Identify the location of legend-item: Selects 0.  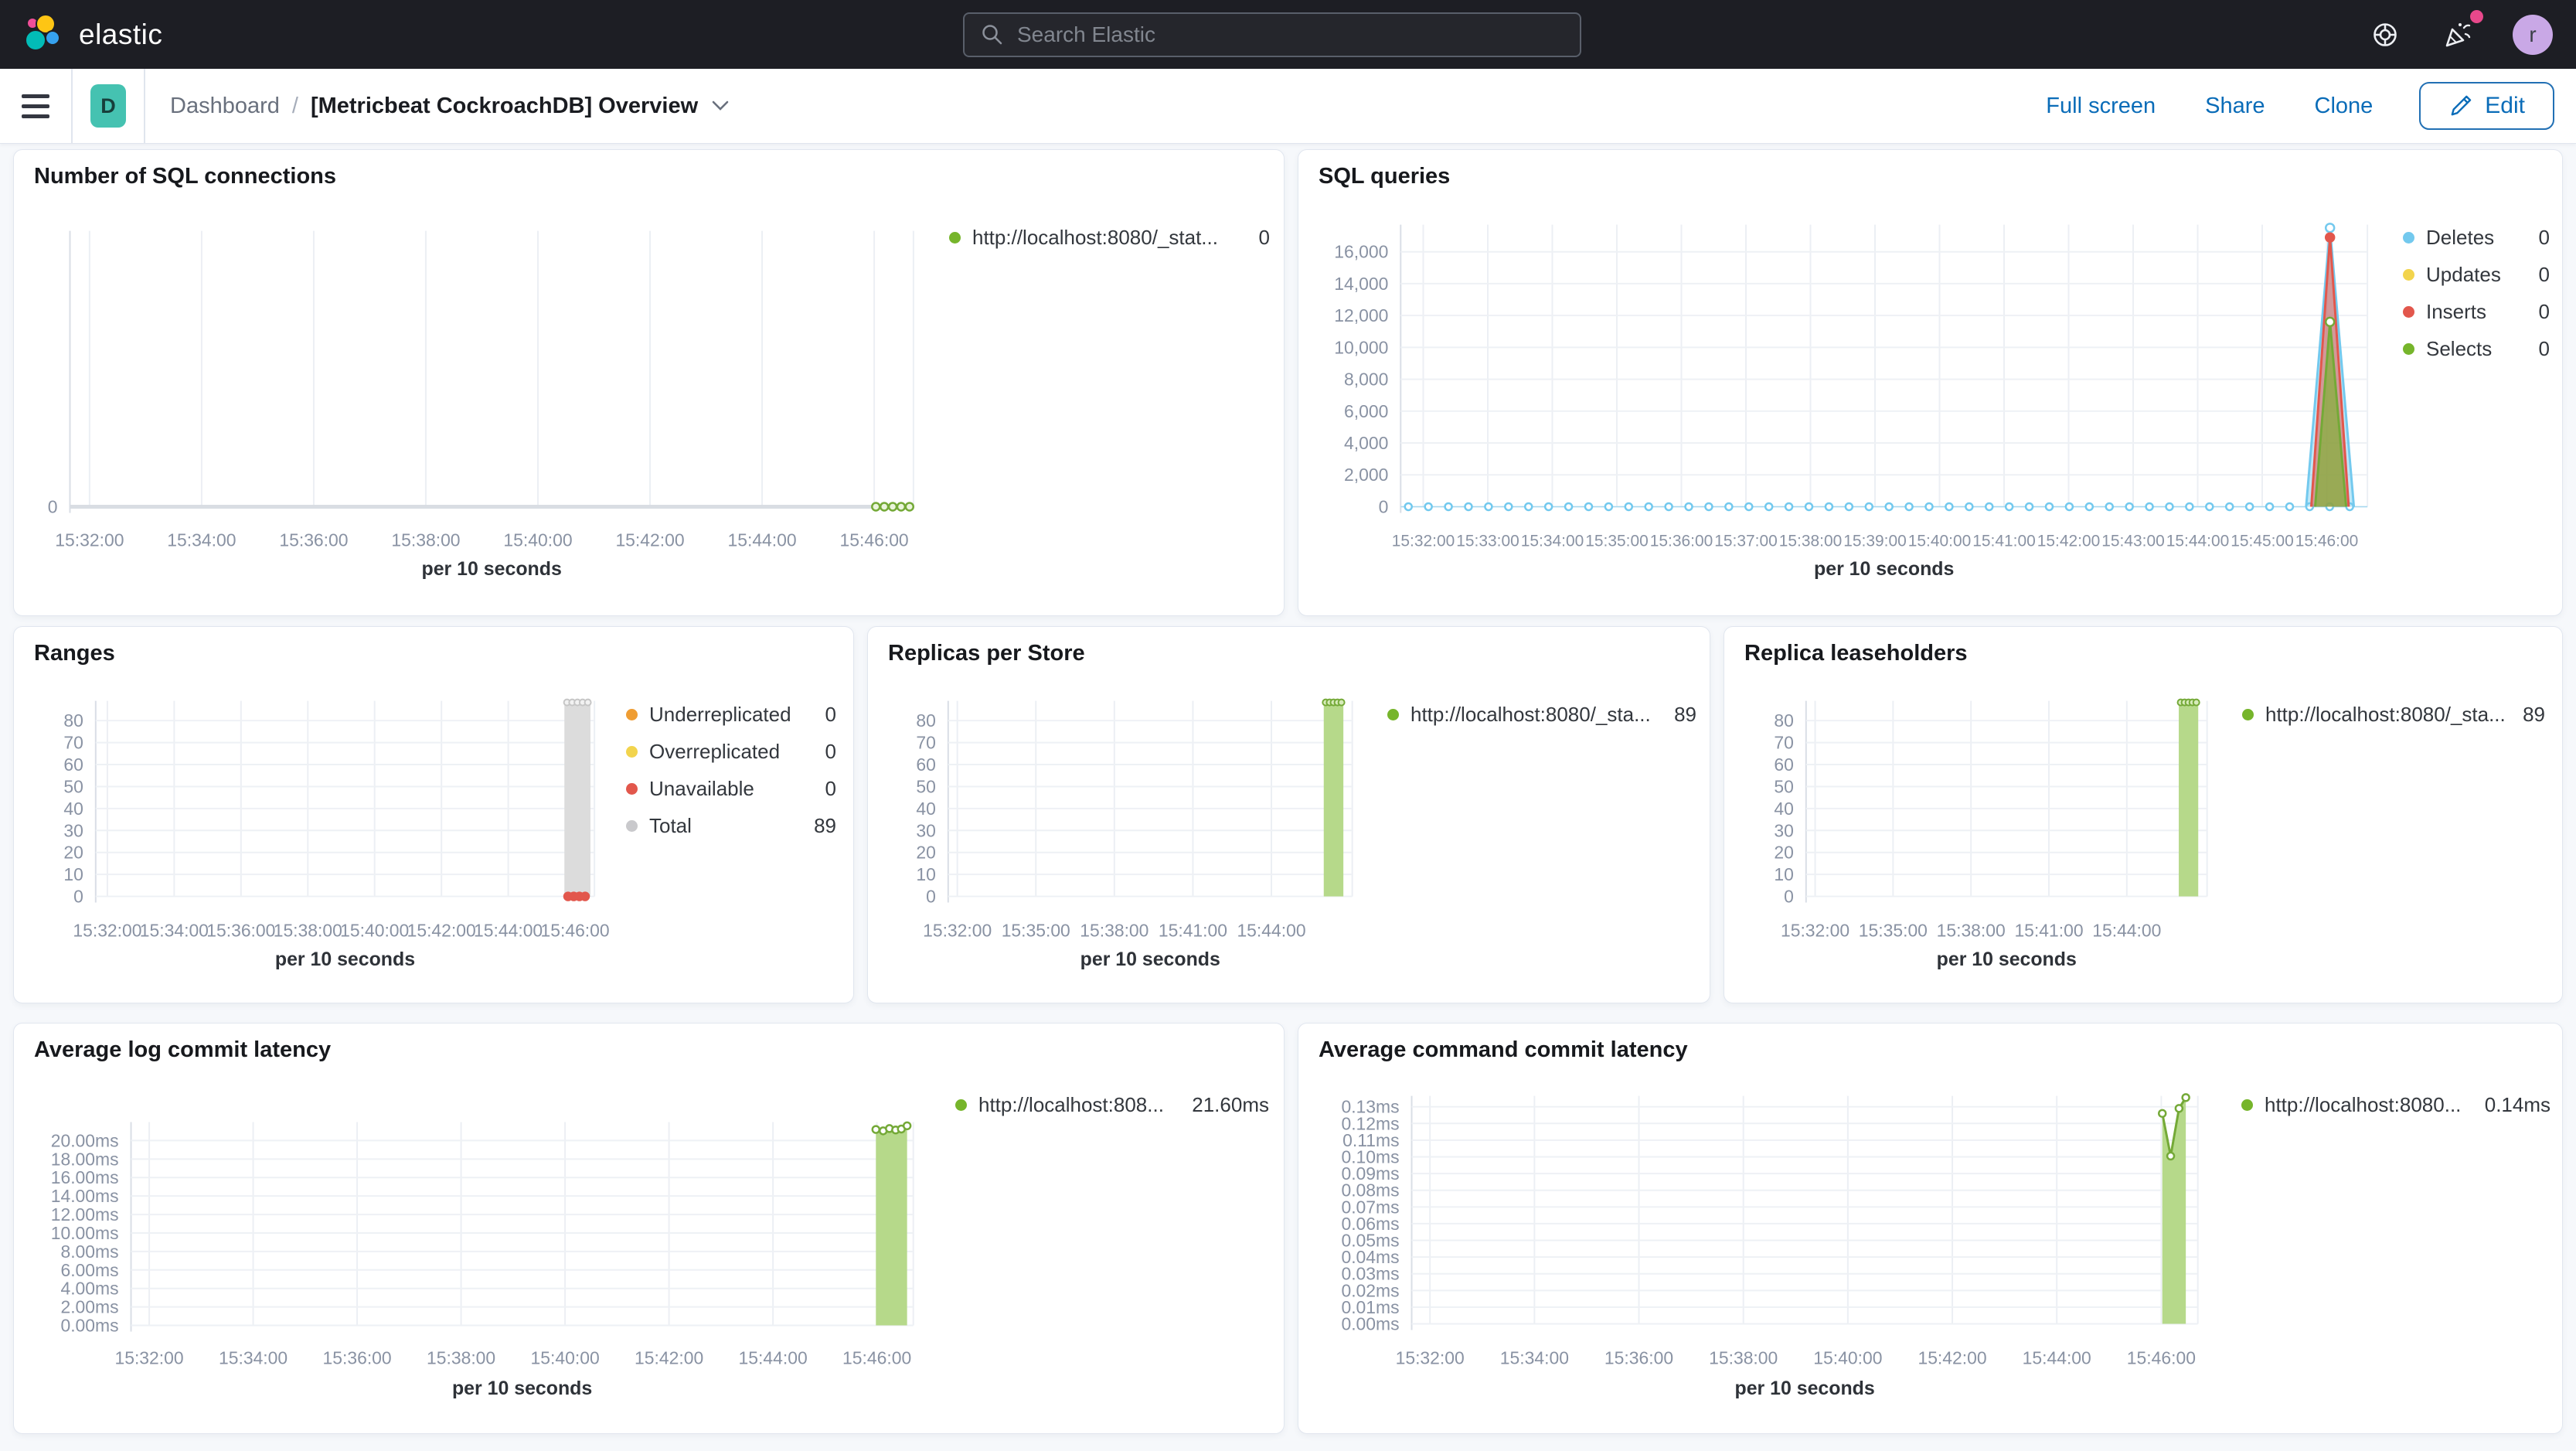
(2476, 349).